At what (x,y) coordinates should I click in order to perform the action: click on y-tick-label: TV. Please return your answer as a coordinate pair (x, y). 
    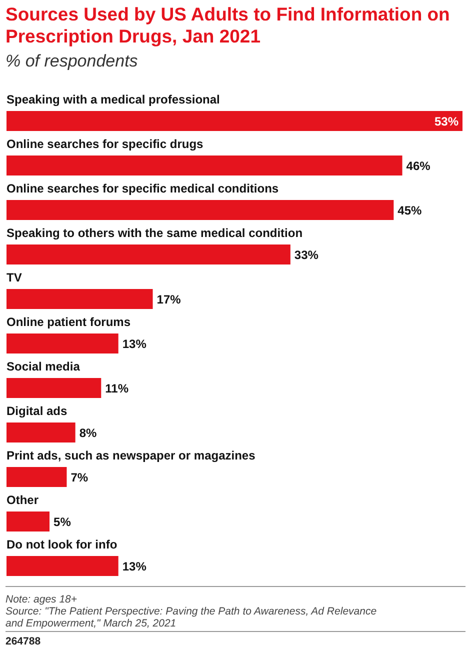
    Looking at the image, I should click on (14, 277).